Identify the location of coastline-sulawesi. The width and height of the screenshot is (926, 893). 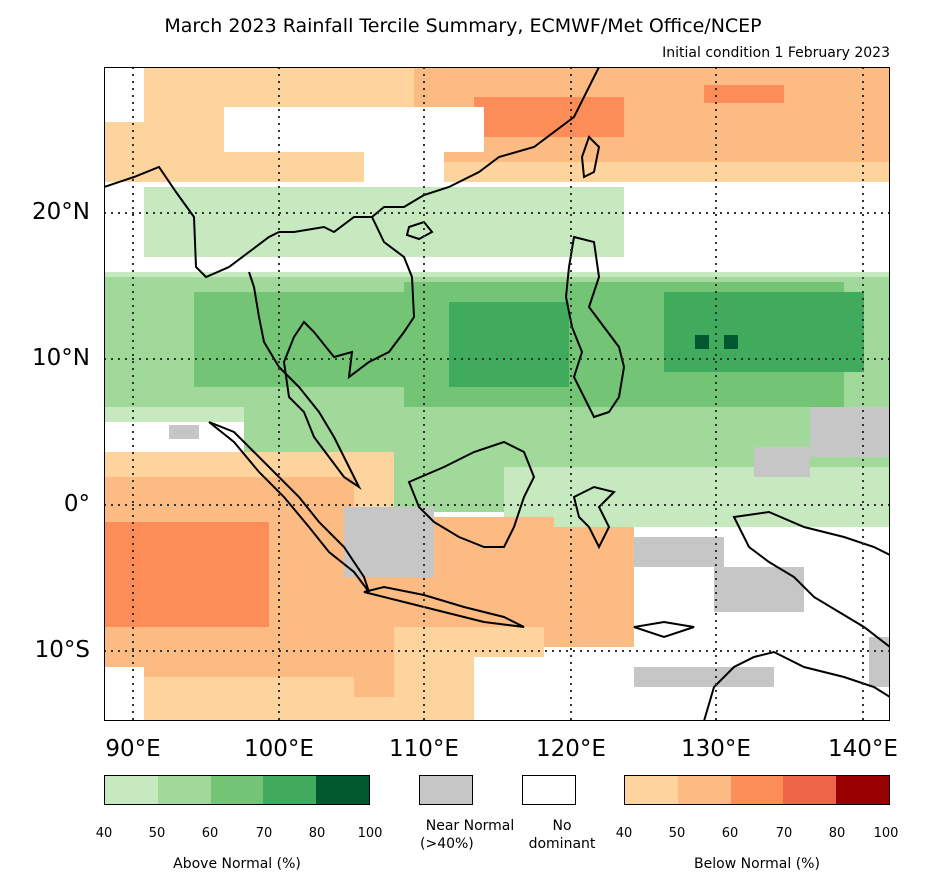
(594, 517).